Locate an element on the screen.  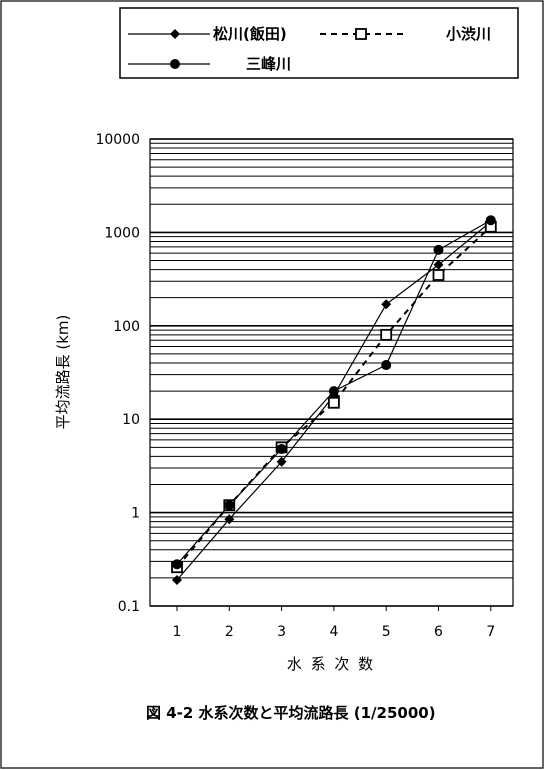
legend-box is located at coordinates (319, 43).